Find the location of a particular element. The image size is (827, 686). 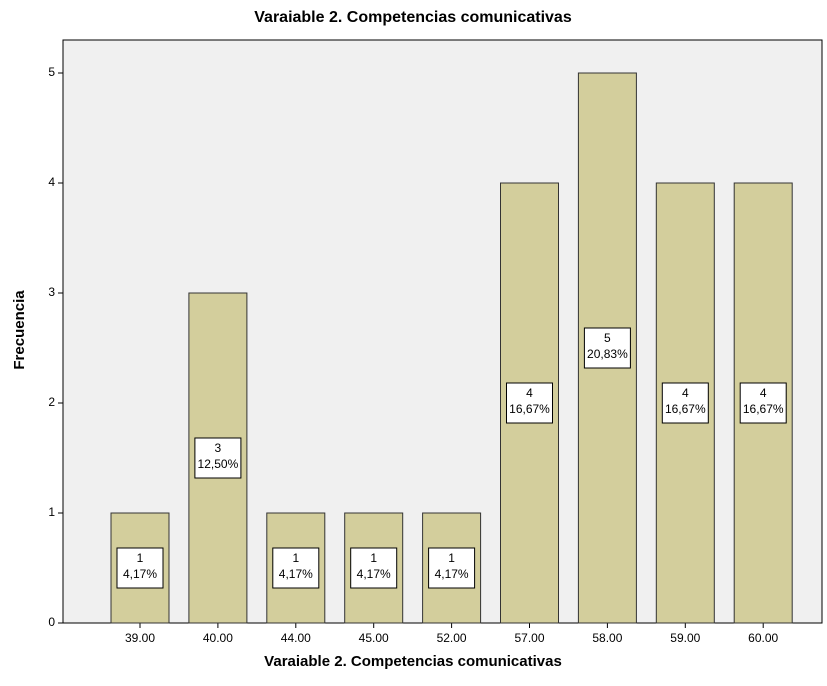

x-tick-label: 40.00 is located at coordinates (218, 638).